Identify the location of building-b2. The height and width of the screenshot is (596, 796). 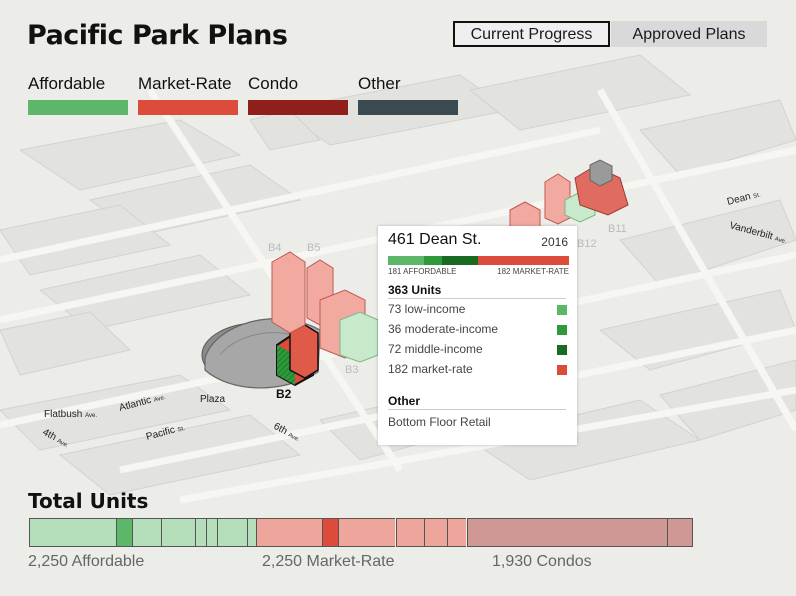
(297, 355).